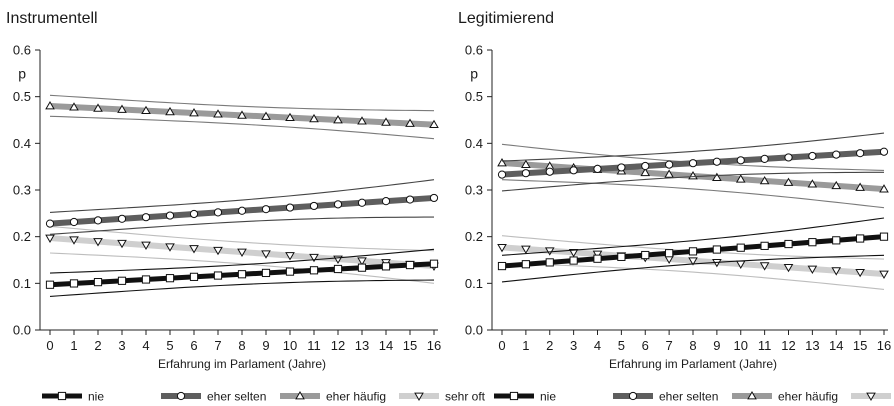 The image size is (894, 406). I want to click on y-axis-label: p, so click(22, 73).